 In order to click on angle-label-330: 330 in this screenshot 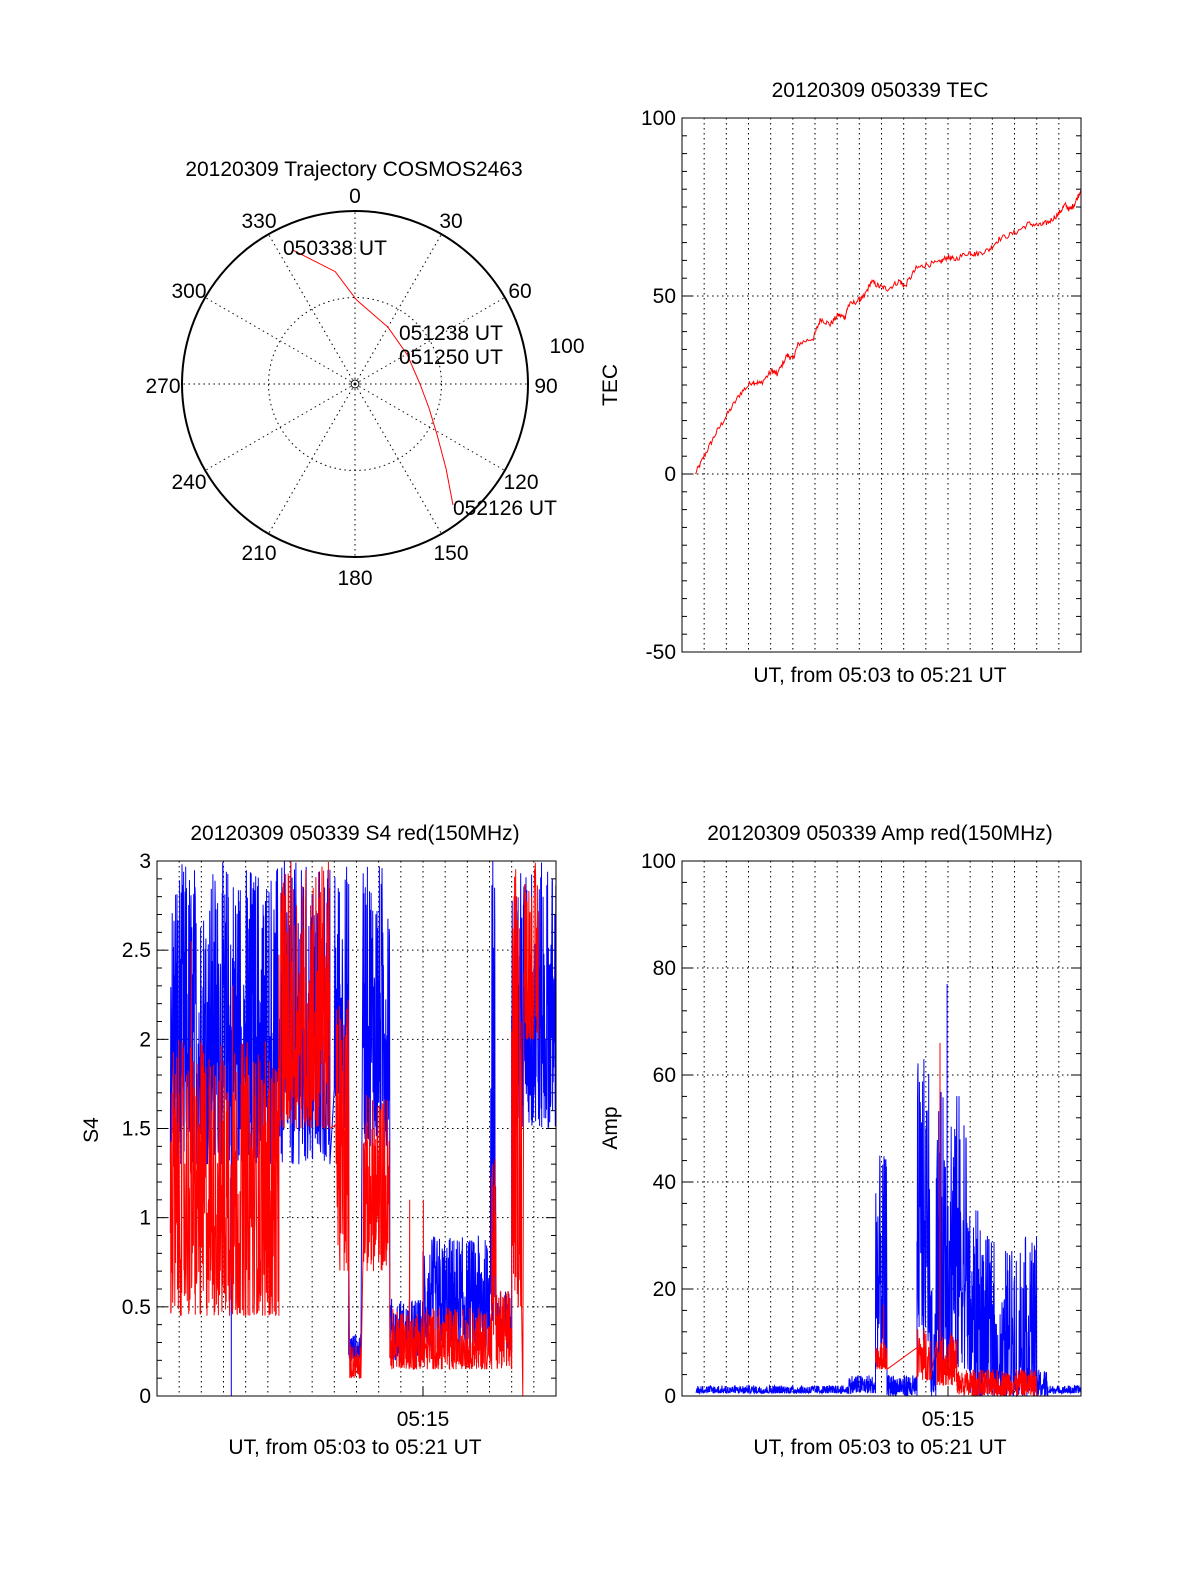, I will do `click(258, 221)`.